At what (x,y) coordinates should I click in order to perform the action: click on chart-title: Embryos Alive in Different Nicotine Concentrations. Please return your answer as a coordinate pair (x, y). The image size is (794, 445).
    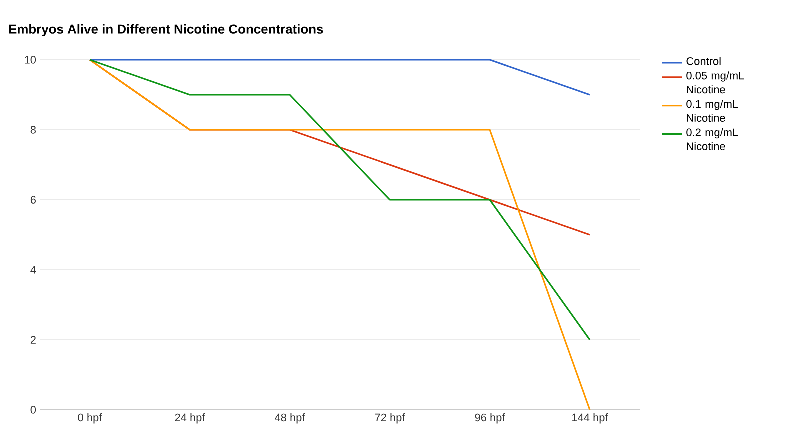
    Looking at the image, I should click on (166, 30).